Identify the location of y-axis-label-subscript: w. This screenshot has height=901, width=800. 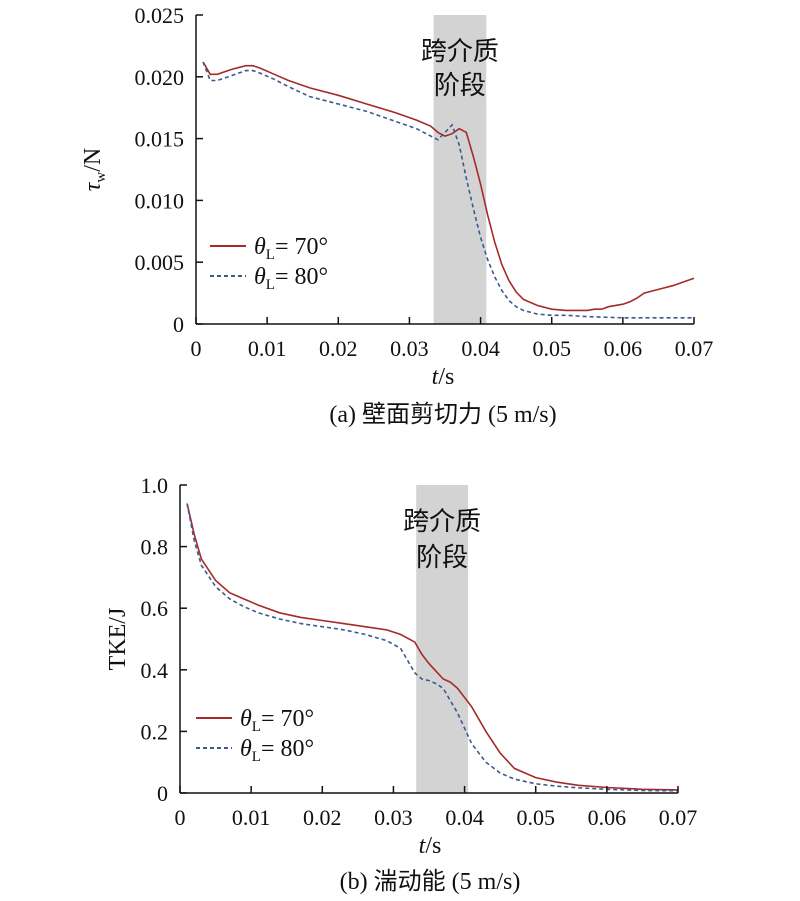
(101, 177).